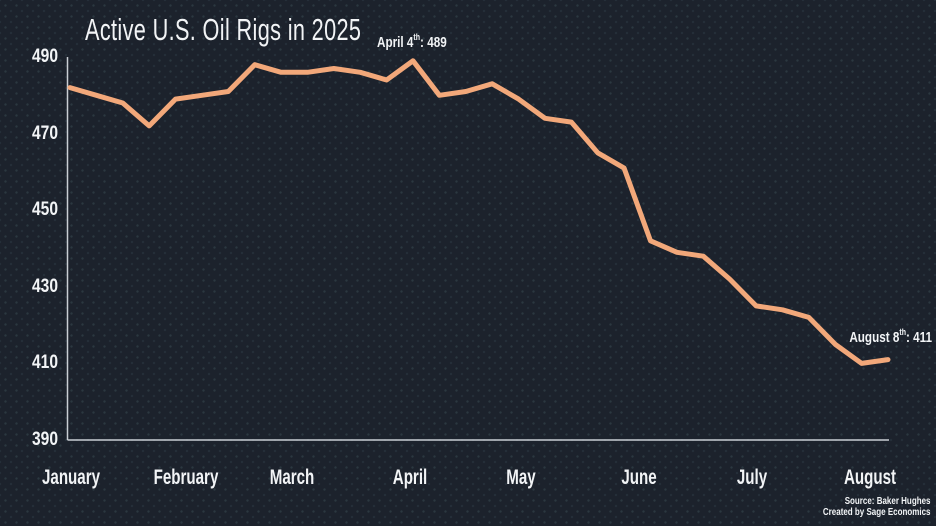 The image size is (936, 526). What do you see at coordinates (417, 37) in the screenshot?
I see `annotation-april-sup: th` at bounding box center [417, 37].